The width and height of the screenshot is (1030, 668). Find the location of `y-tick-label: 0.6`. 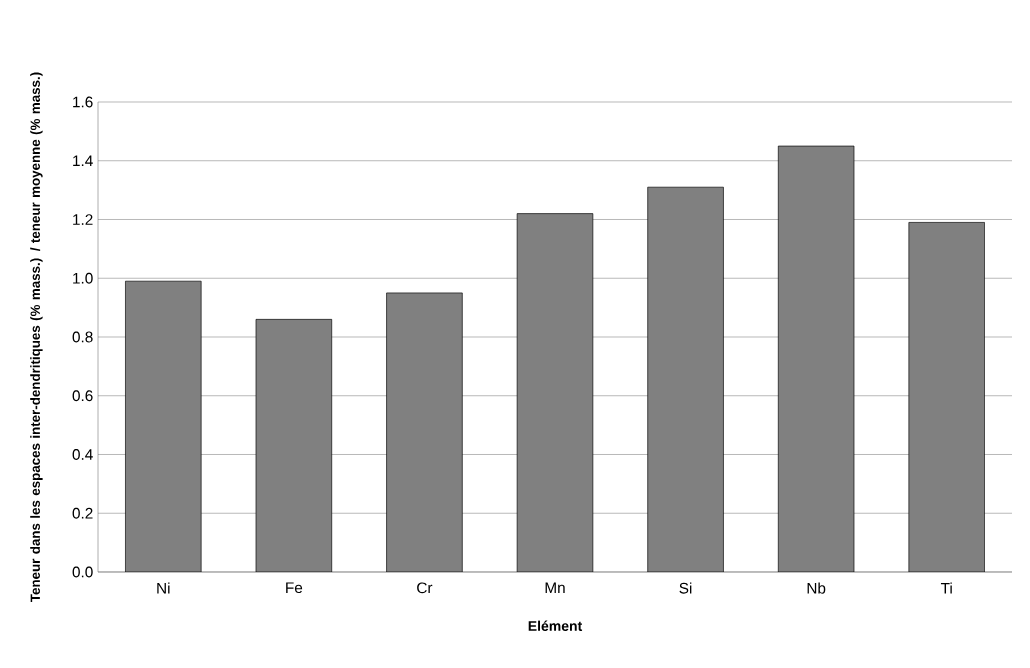

y-tick-label: 0.6 is located at coordinates (82, 396).